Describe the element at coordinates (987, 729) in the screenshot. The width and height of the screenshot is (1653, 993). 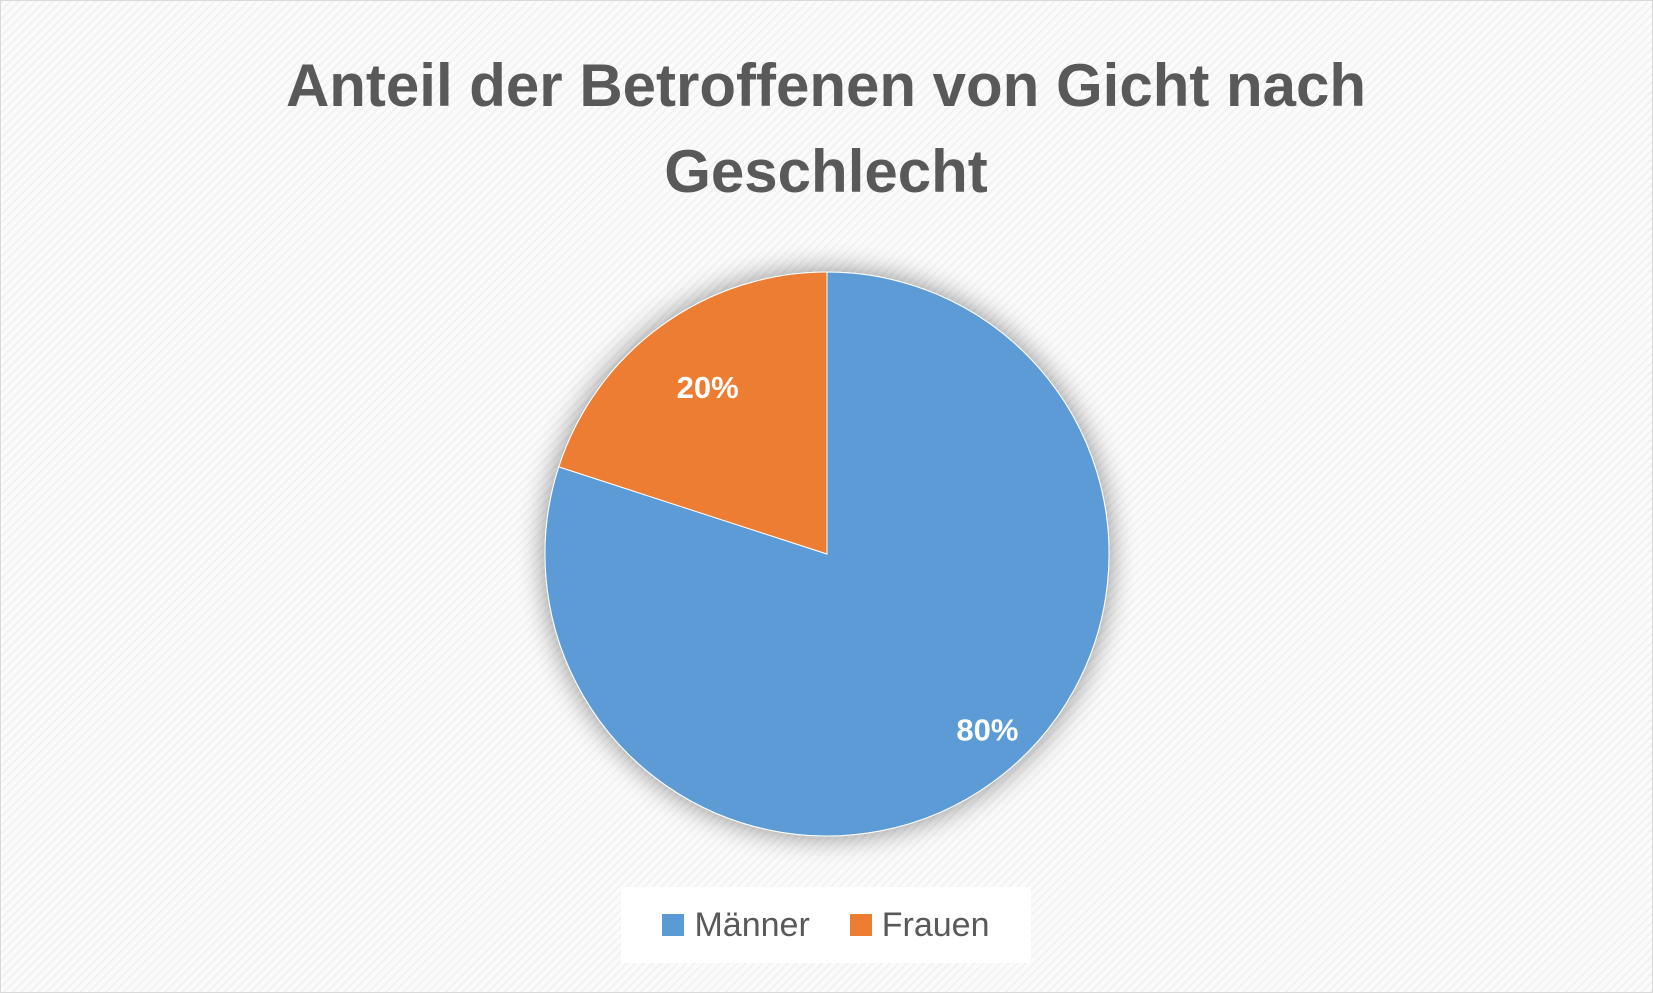
I see `data-label-maenner: 80%` at that location.